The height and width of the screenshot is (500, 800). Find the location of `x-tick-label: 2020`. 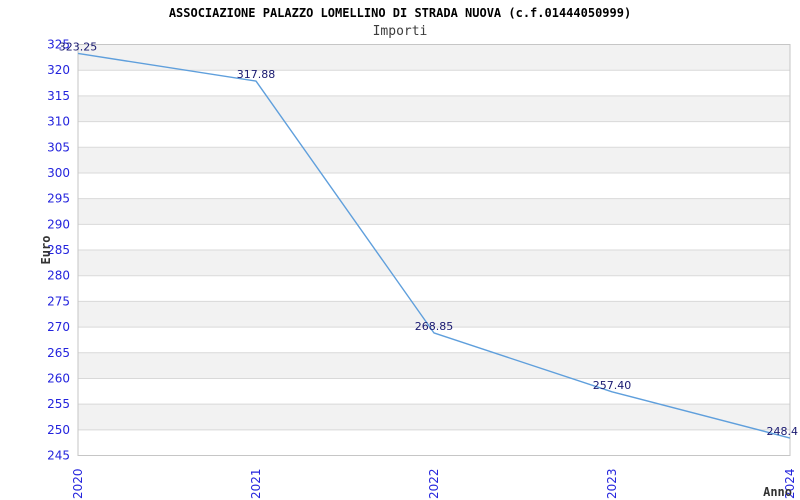

x-tick-label: 2020 is located at coordinates (78, 483).